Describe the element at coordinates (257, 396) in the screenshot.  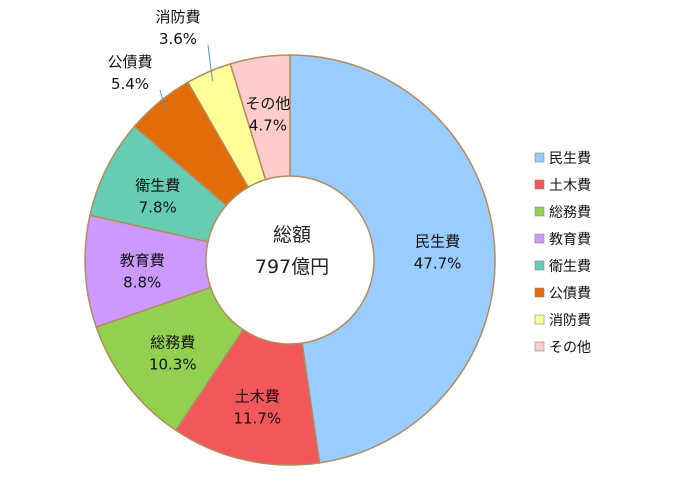
I see `slice-label-2: 土木費` at that location.